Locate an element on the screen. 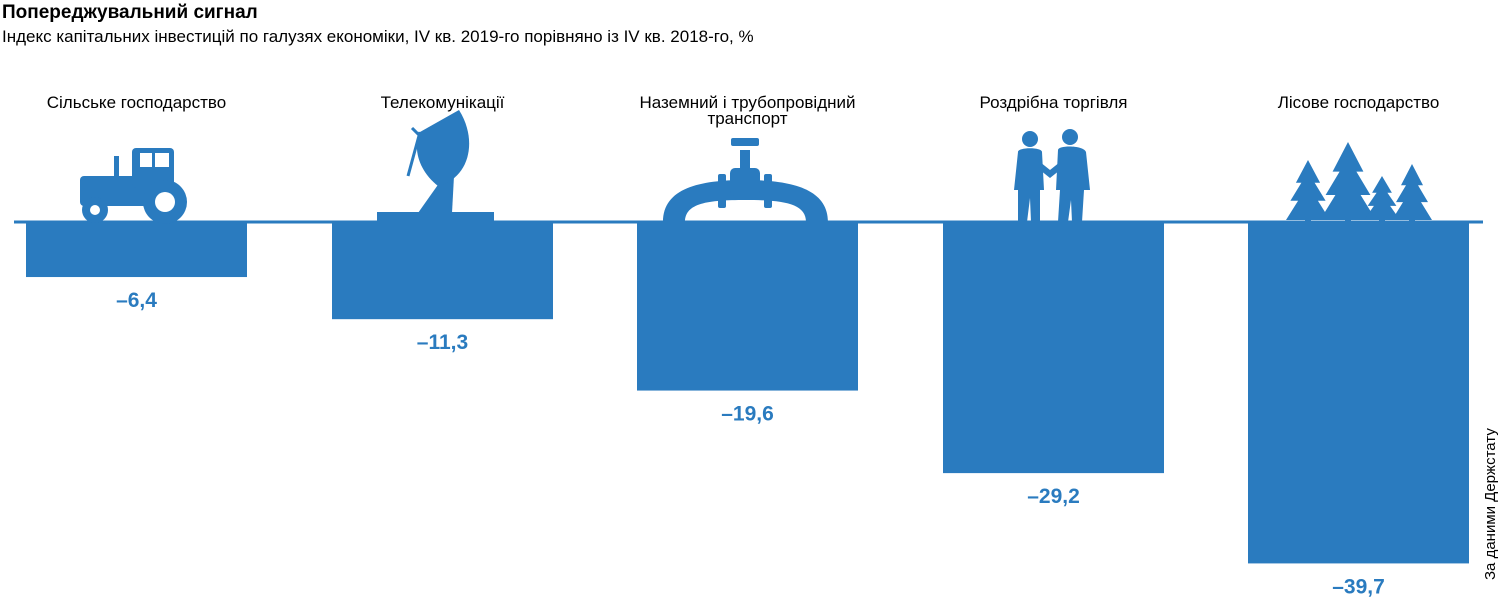 This screenshot has height=601, width=1500. handshake-icon is located at coordinates (1052, 175).